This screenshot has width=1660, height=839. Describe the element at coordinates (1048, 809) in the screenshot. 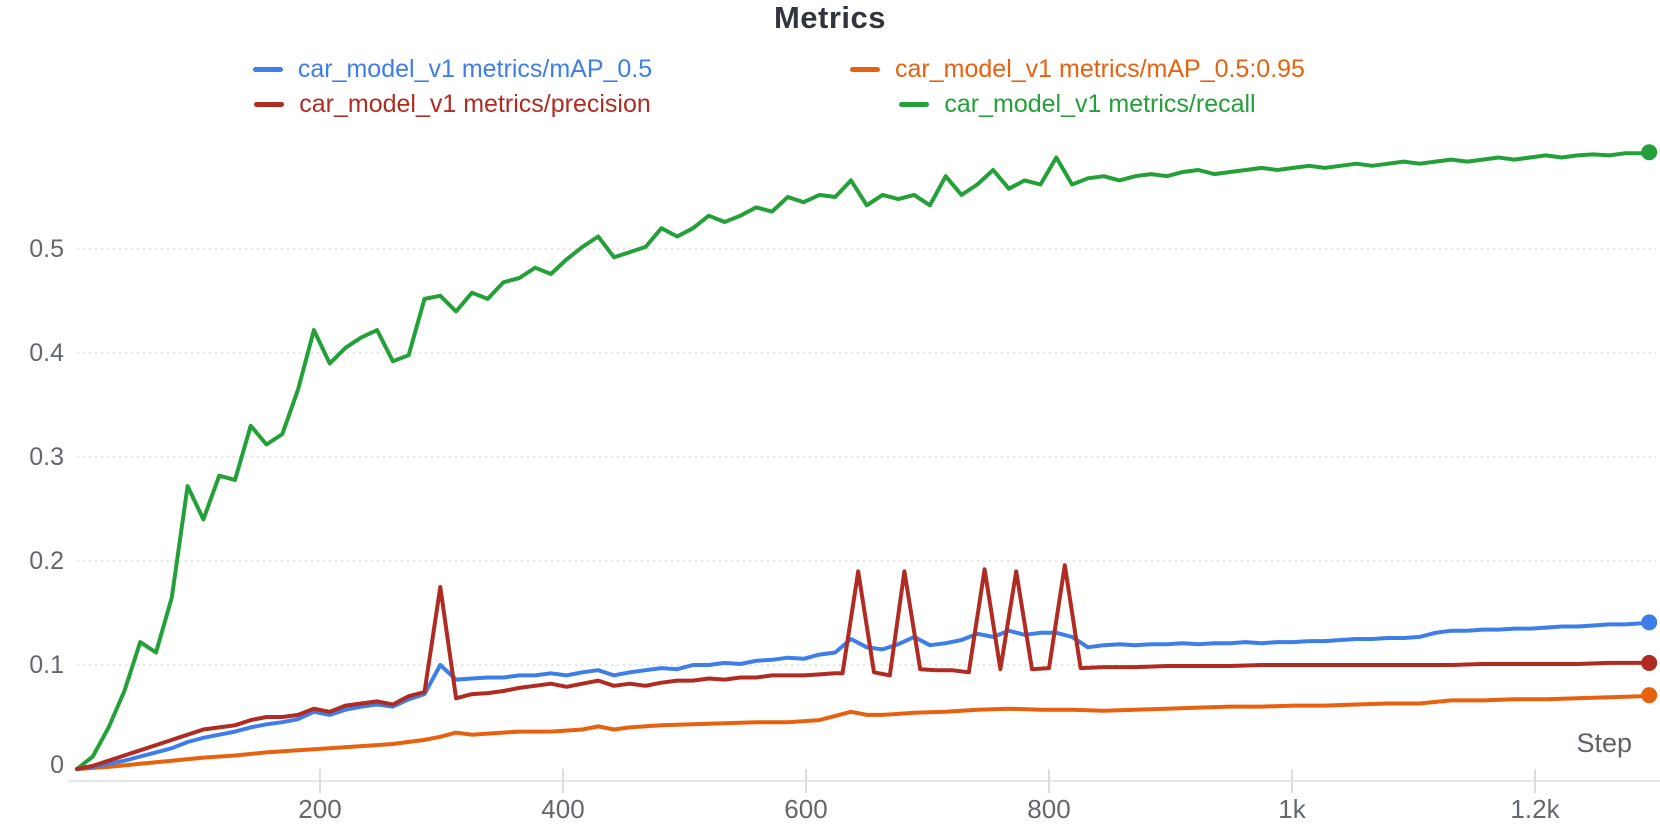

I see `x-tick-label: 800` at that location.